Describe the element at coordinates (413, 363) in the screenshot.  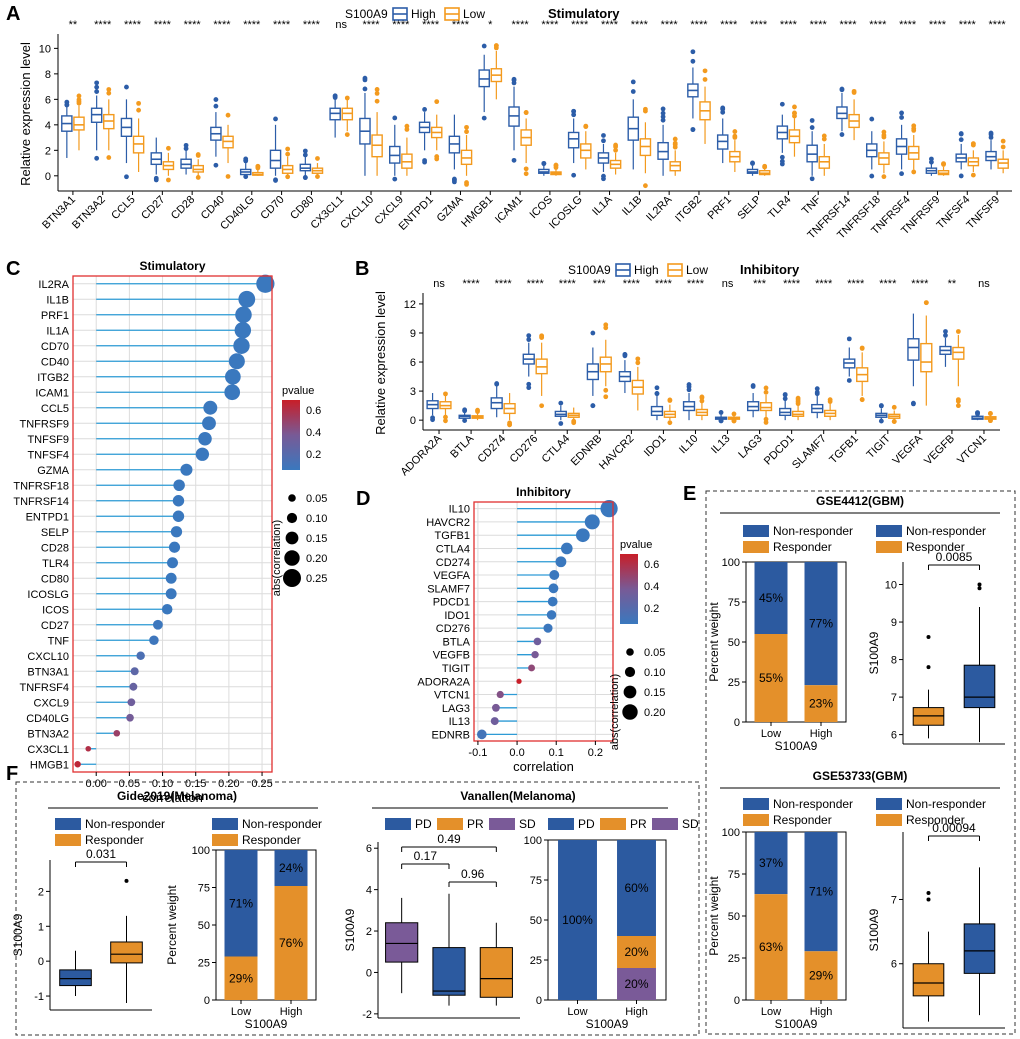
I see `panel-b-ytick-label: 6` at that location.